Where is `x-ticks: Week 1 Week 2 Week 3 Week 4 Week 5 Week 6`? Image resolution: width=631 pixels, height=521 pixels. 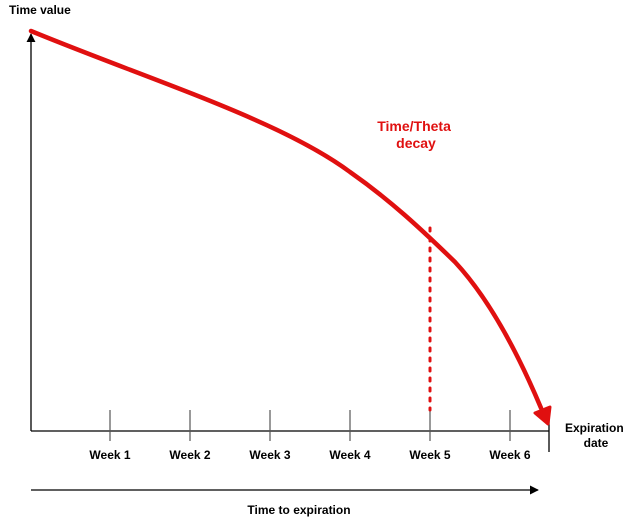
x-ticks: Week 1 Week 2 Week 3 Week 4 Week 5 Week 6 is located at coordinates (310, 436).